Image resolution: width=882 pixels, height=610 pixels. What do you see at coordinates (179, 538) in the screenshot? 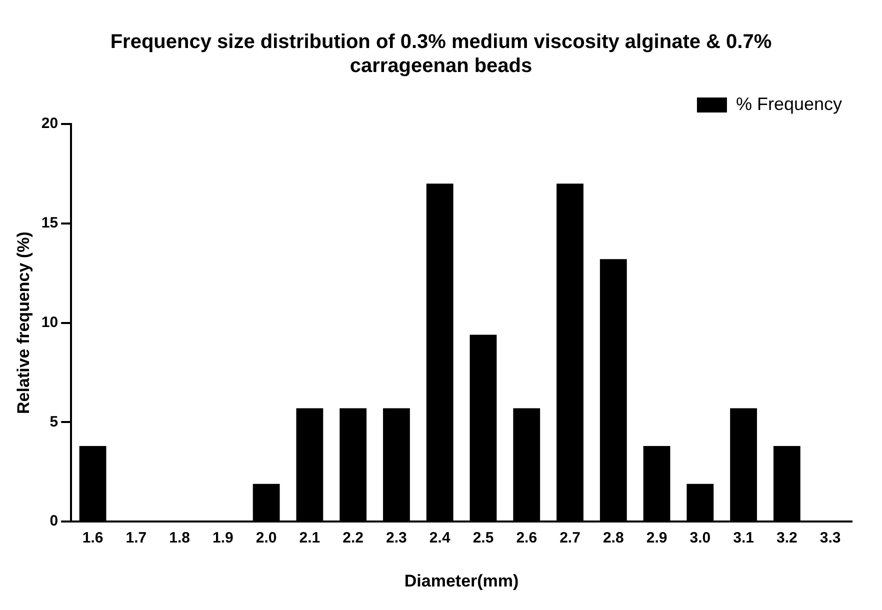
I see `x-tick-label: 1.8` at bounding box center [179, 538].